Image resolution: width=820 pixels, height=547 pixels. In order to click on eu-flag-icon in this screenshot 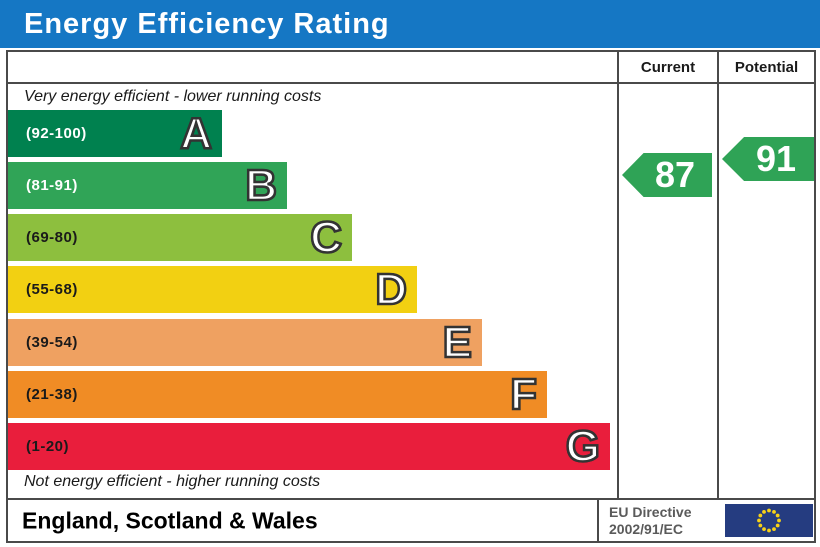, I will do `click(769, 520)`.